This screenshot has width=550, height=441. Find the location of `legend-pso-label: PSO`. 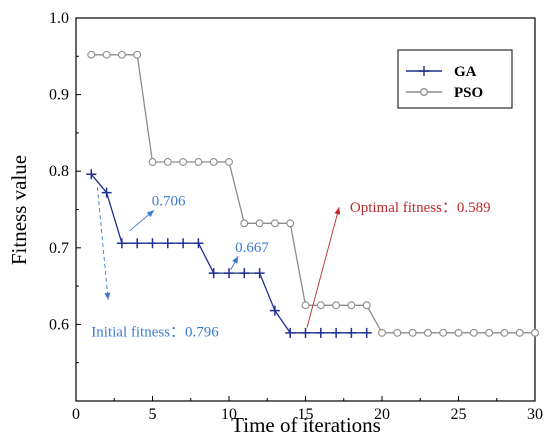

legend-pso-label: PSO is located at coordinates (468, 93).